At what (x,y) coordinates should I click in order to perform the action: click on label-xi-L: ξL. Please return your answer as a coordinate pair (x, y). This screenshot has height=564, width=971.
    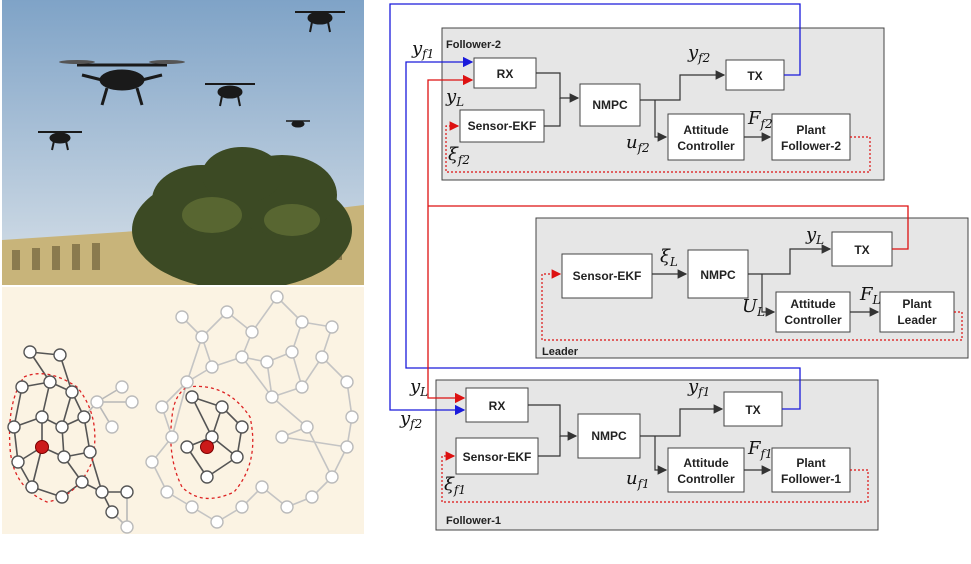
    Looking at the image, I should click on (669, 257).